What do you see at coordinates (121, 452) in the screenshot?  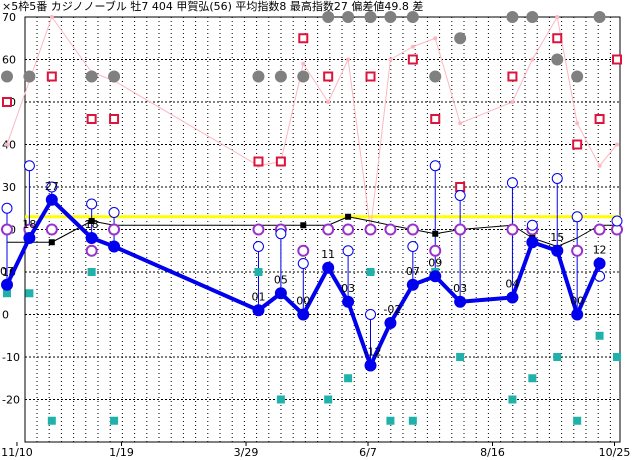 I see `x-tick-label: 1/19` at bounding box center [121, 452].